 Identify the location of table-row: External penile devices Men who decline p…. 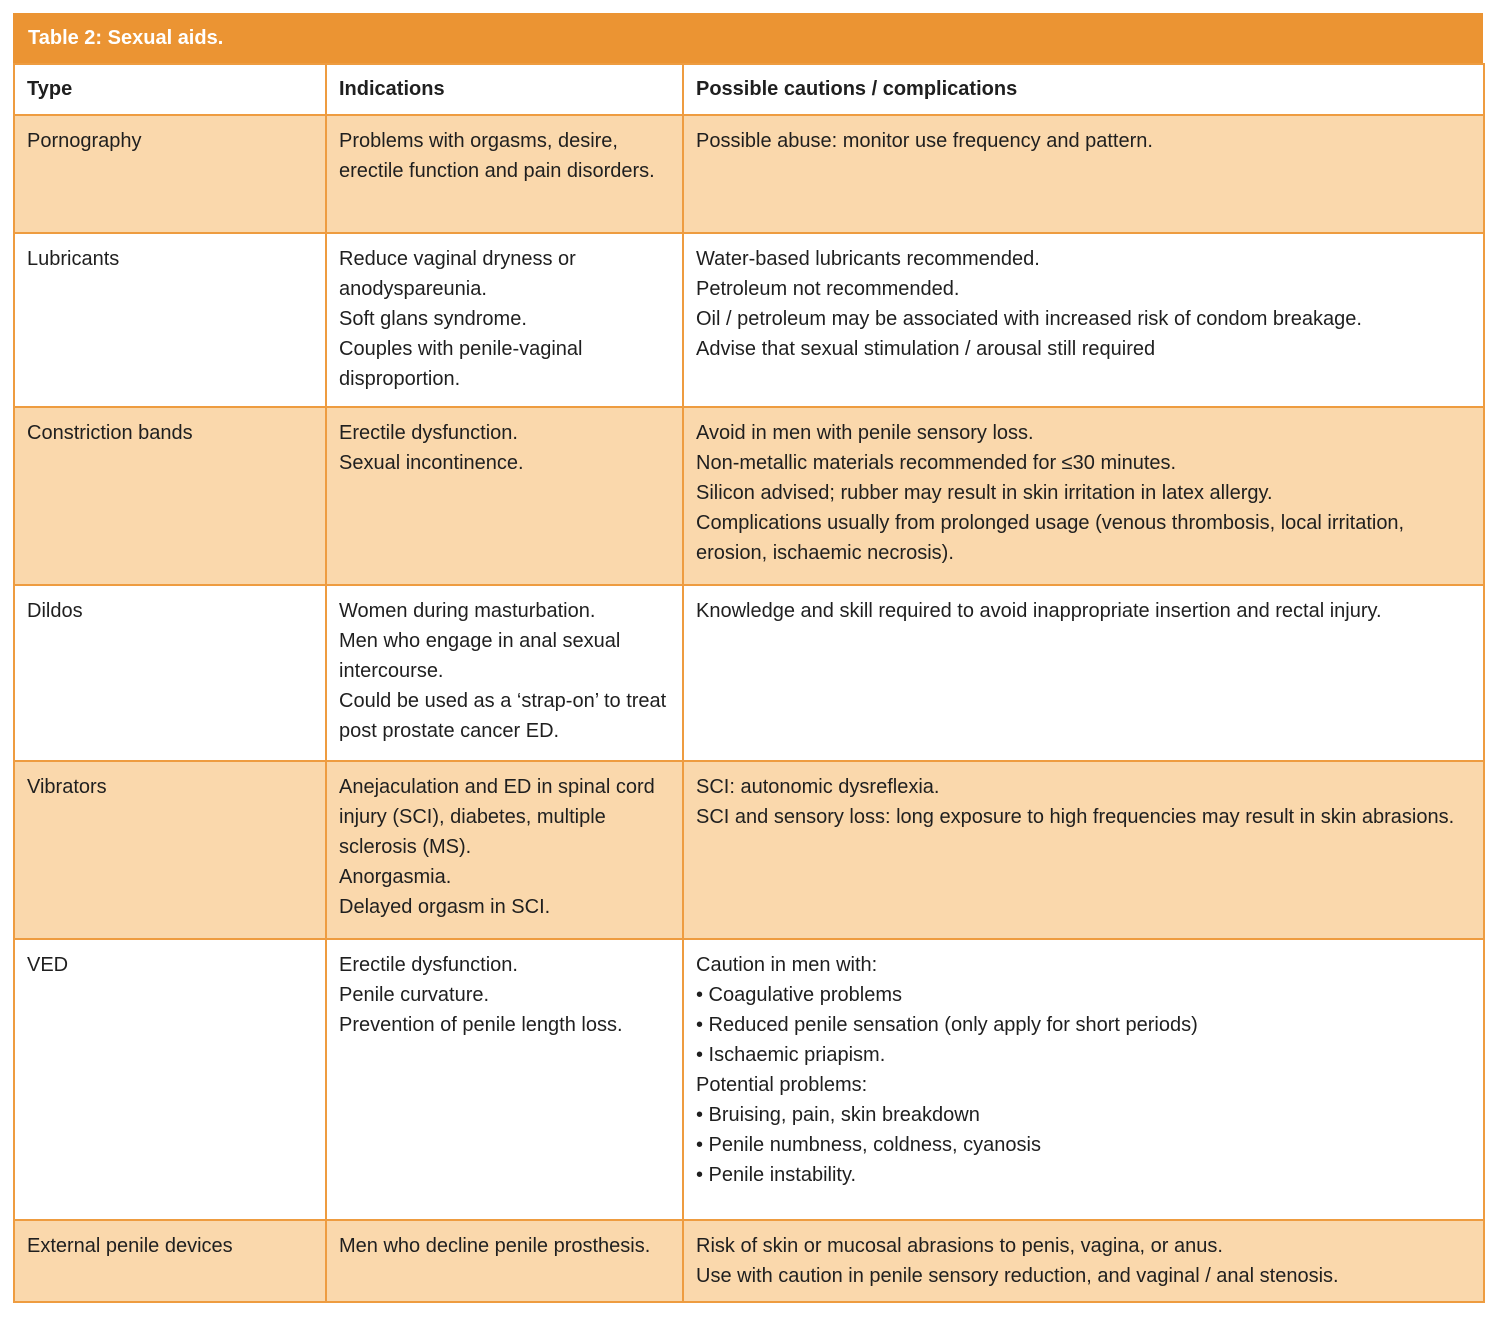
(749, 1261).